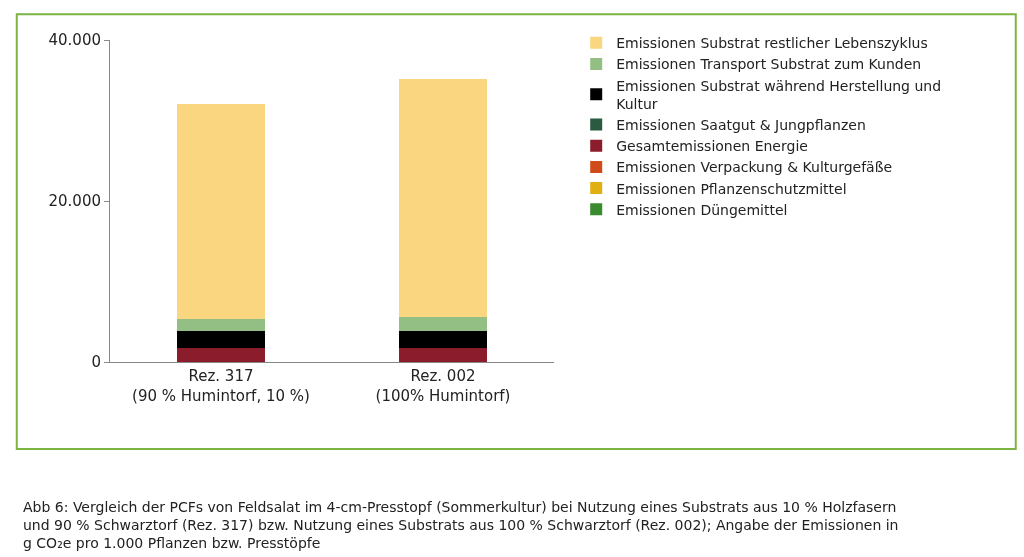  I want to click on x-tick-label: Rez. 002 (100% Humintorf), so click(443, 386).